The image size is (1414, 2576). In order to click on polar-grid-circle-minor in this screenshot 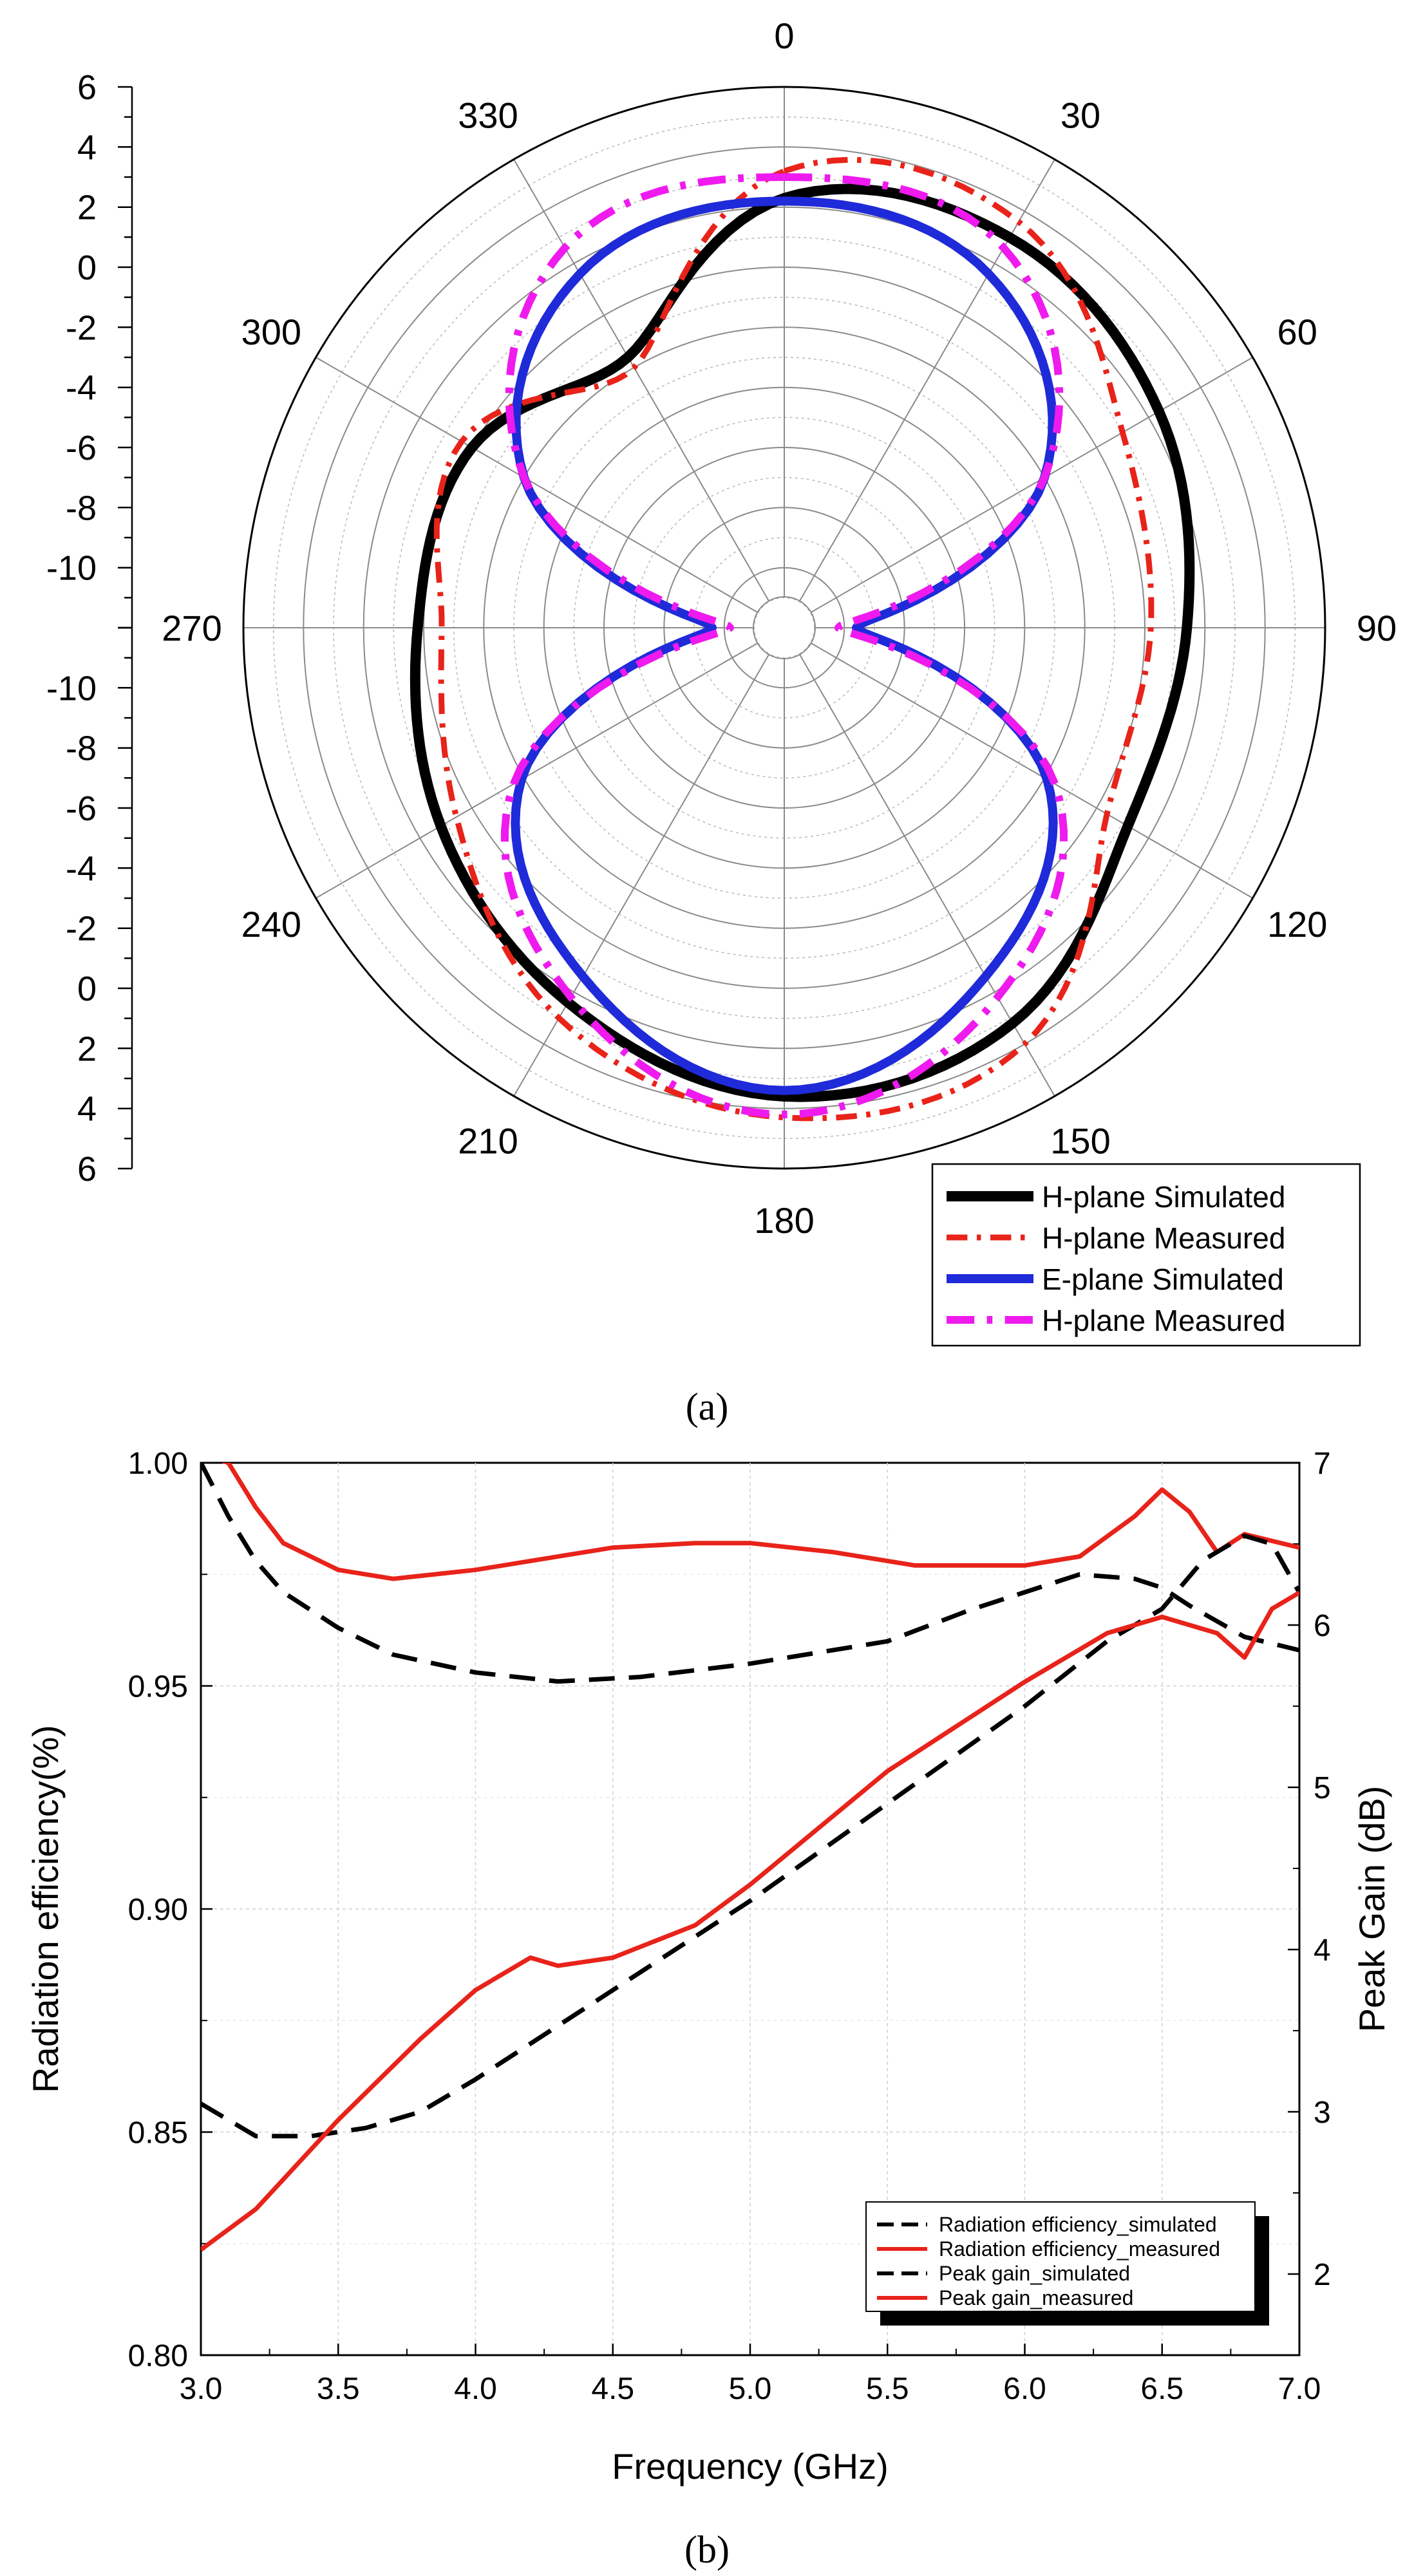, I will do `click(784, 628)`.